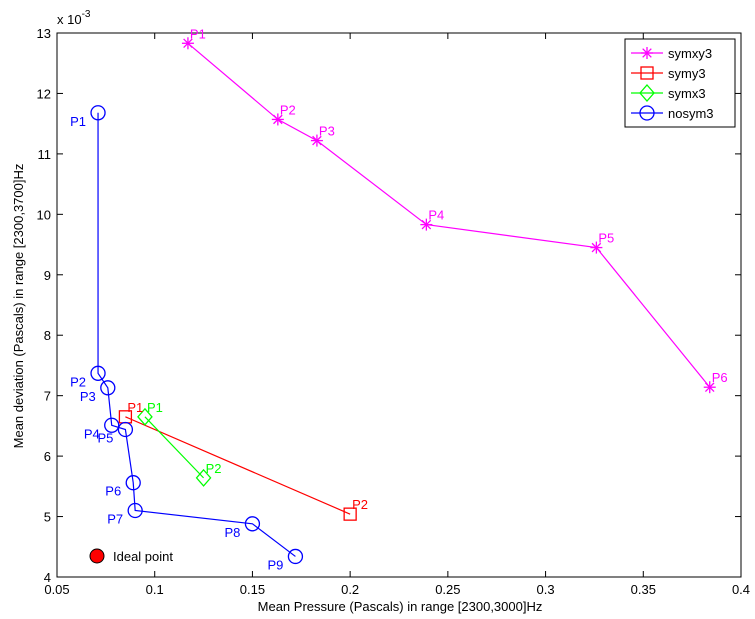  Describe the element at coordinates (687, 73) in the screenshot. I see `legend-label: symy3` at that location.